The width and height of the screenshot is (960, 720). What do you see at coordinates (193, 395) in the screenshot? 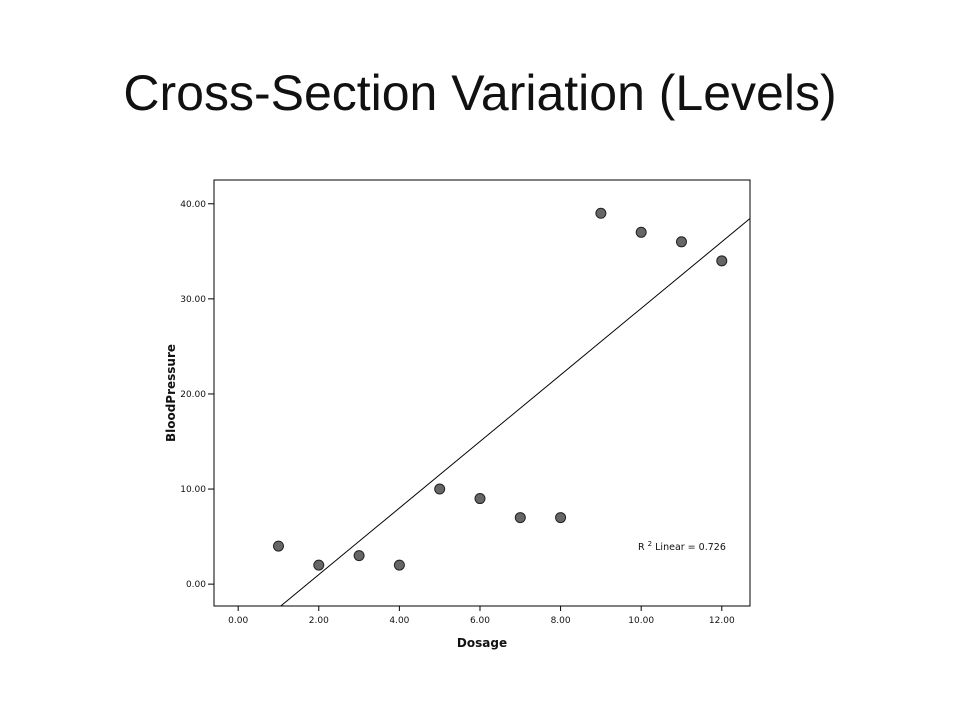
I see `y-tick-label: 20.00` at bounding box center [193, 395].